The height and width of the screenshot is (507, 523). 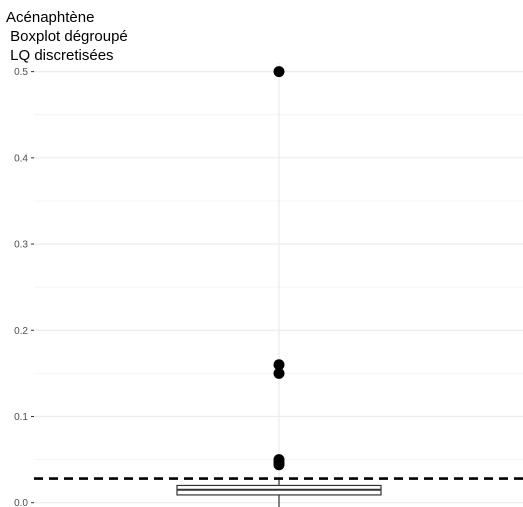 I want to click on y-tick-label: 0.0, so click(x=21, y=502).